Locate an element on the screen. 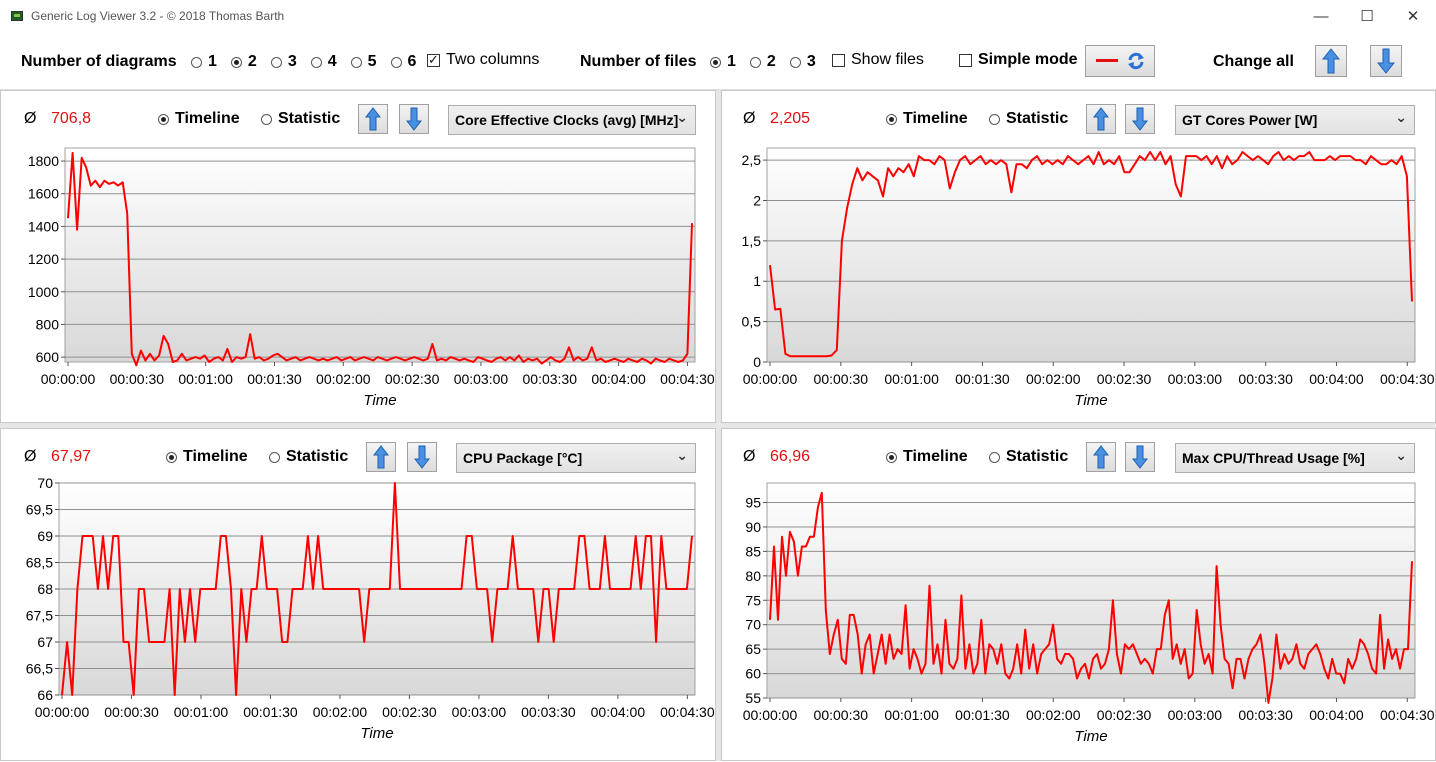 The image size is (1436, 762). y-tick-label: 1 is located at coordinates (757, 281).